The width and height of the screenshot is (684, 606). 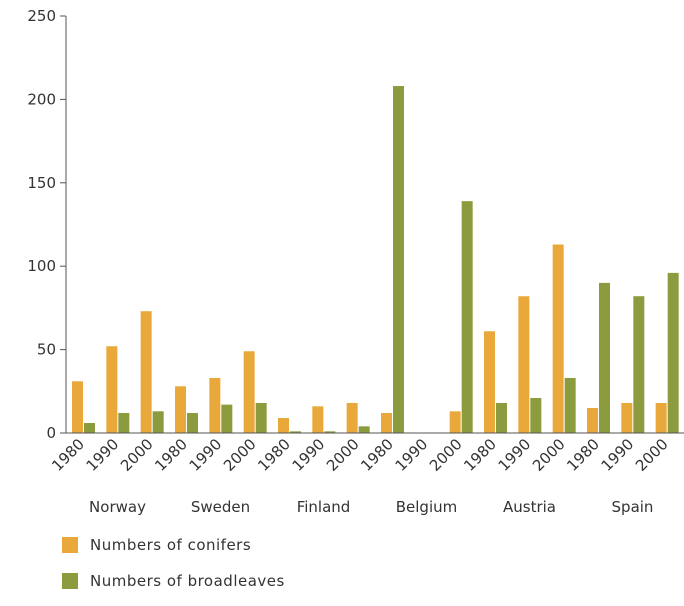 I want to click on y-tick-label: 250, so click(x=41, y=16).